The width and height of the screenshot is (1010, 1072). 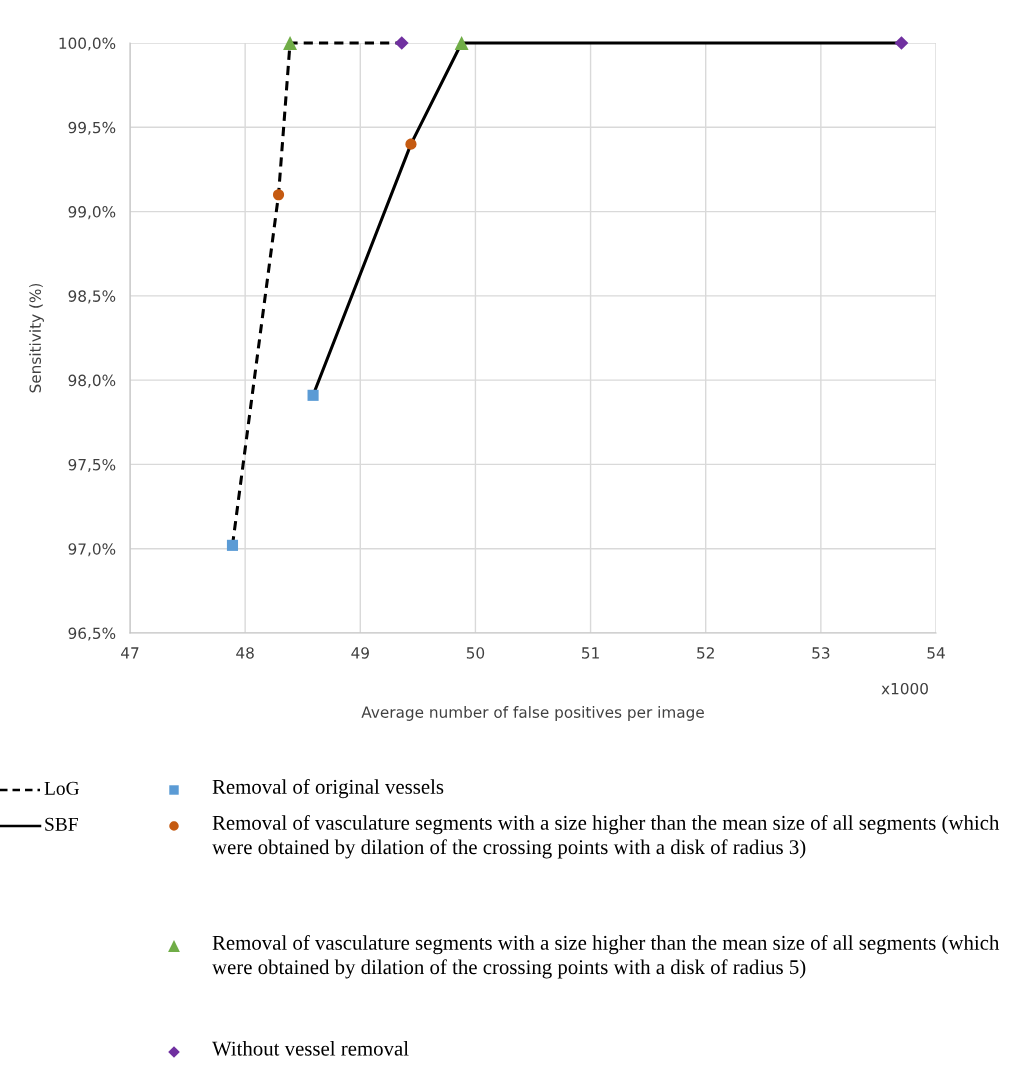 What do you see at coordinates (328, 789) in the screenshot?
I see `legend-label: Removal of original vessels` at bounding box center [328, 789].